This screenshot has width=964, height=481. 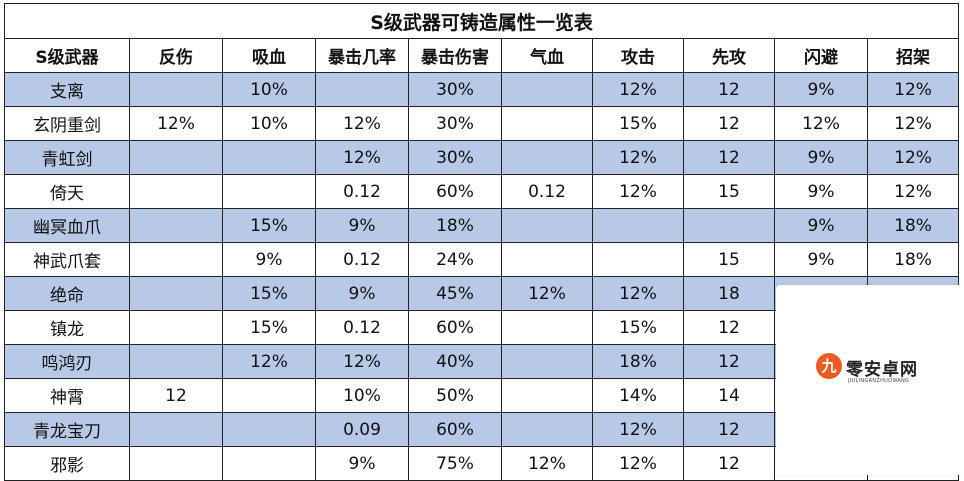 I want to click on table-row: 玄阴重剑 12% 10% 12% 30% 15% 12 12% 12%, so click(x=482, y=123).